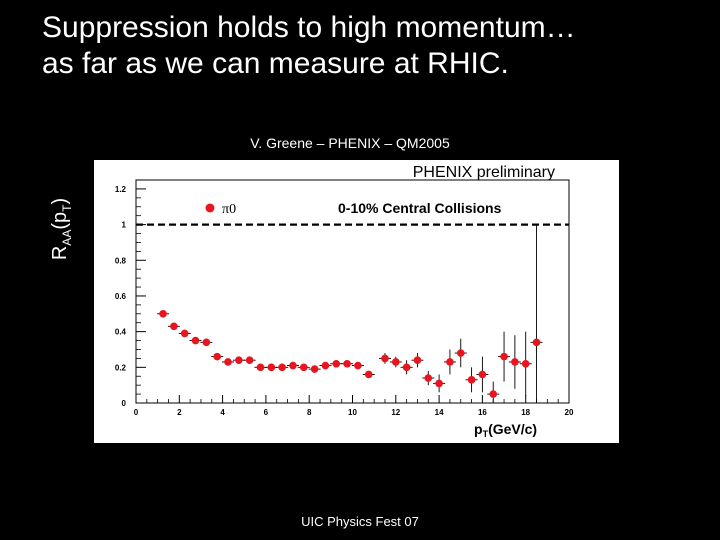 This screenshot has height=540, width=720. I want to click on slide-footer: UIC Physics Fest 07, so click(360, 521).